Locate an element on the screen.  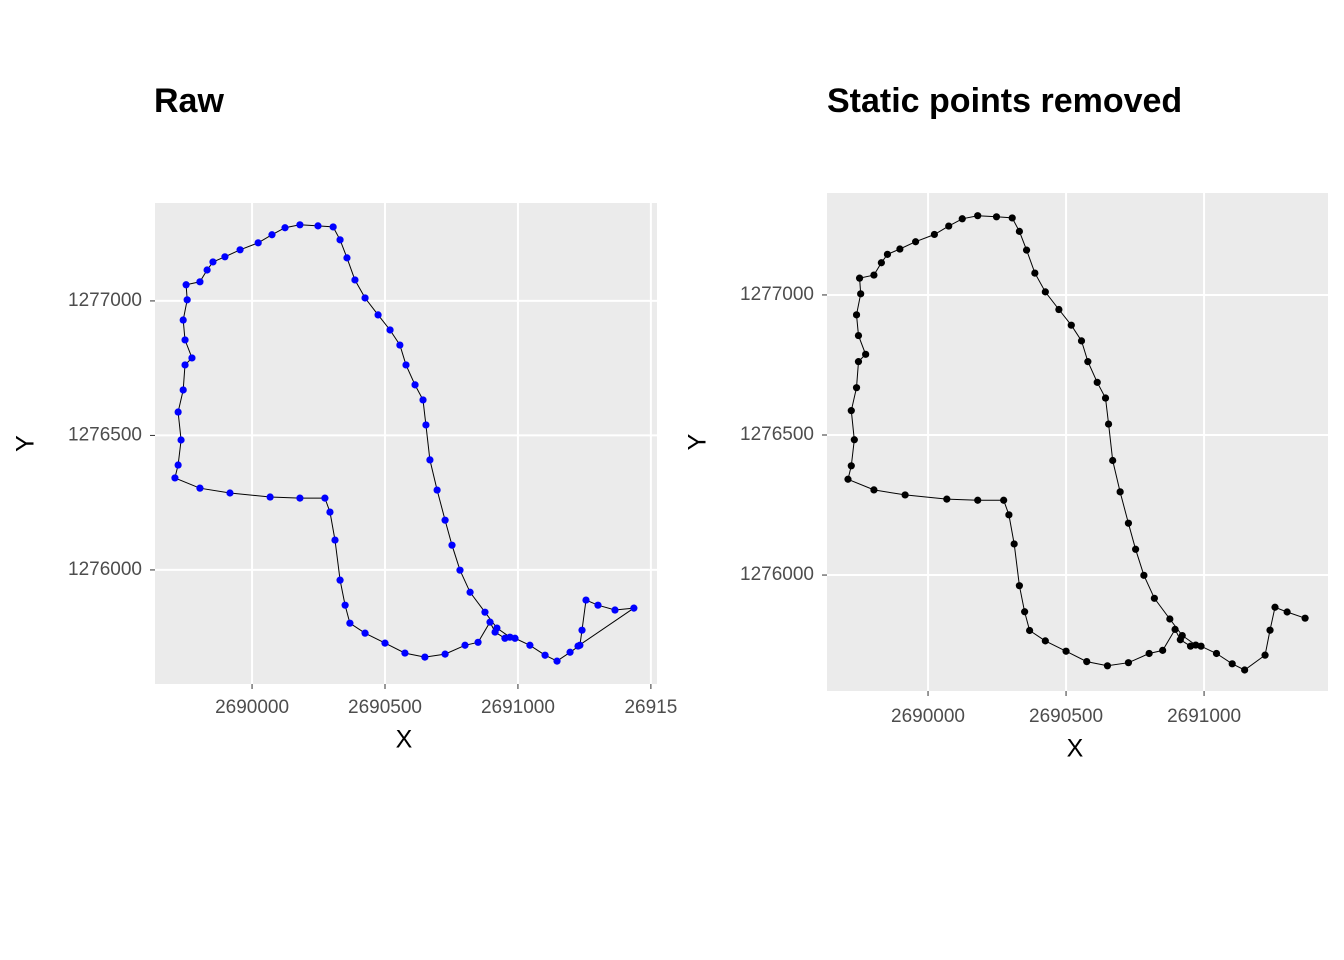
y-tick-label: 1277000 is located at coordinates (777, 294).